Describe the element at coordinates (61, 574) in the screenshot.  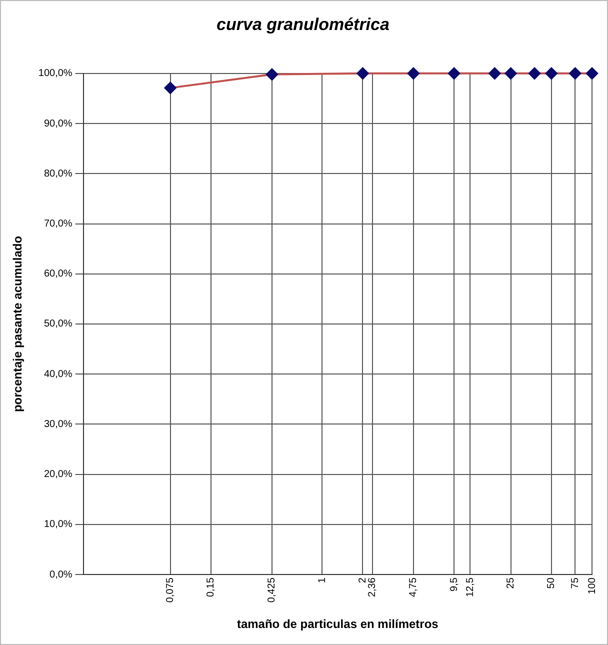
I see `y-tick-label: 0,0%` at that location.